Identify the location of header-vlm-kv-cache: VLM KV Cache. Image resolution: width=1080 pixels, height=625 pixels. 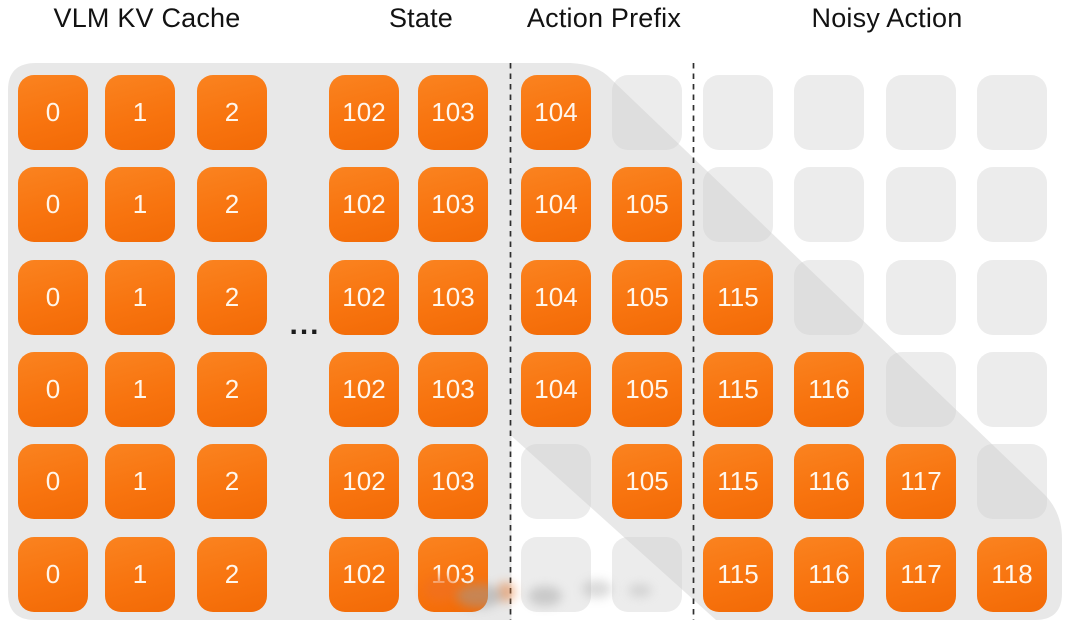
(147, 18).